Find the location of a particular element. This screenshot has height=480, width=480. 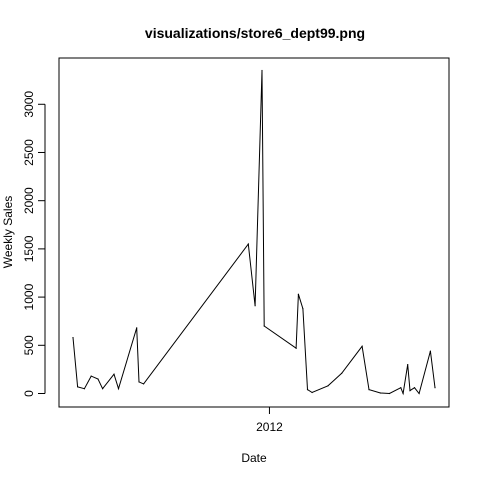

y-tick-label-6: 3000 is located at coordinates (29, 104).